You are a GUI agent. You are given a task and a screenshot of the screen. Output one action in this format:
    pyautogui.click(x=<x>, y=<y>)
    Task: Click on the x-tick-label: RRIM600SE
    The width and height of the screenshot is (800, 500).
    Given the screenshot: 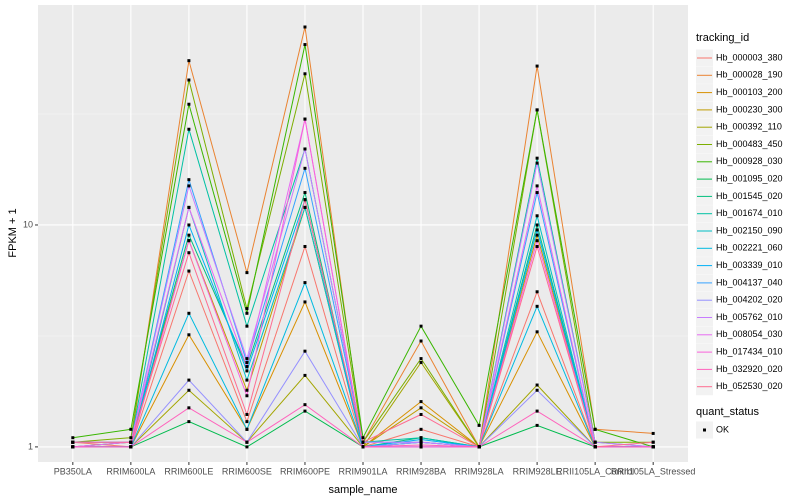 What is the action you would take?
    pyautogui.click(x=247, y=471)
    